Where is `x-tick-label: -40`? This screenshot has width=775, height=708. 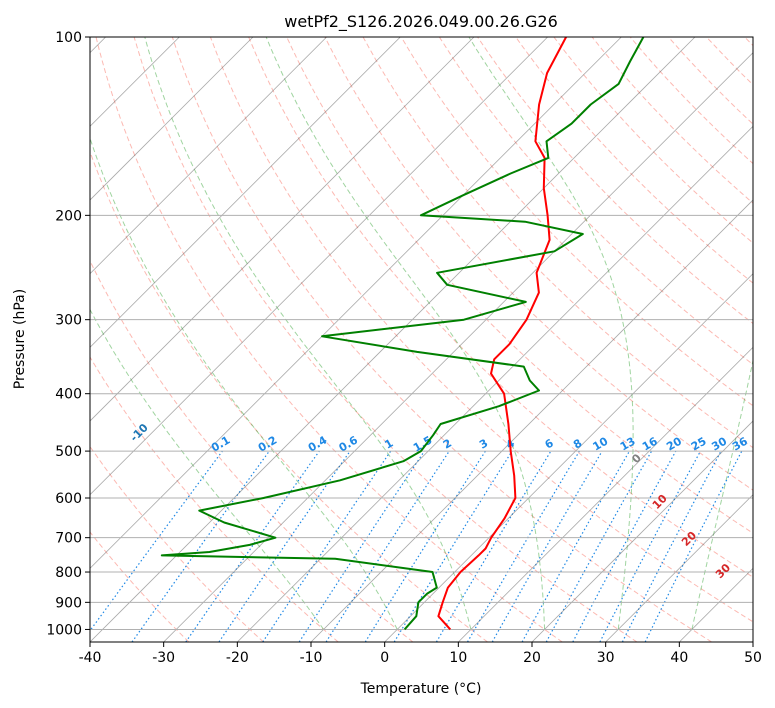
x-tick-label: -40 is located at coordinates (90, 658).